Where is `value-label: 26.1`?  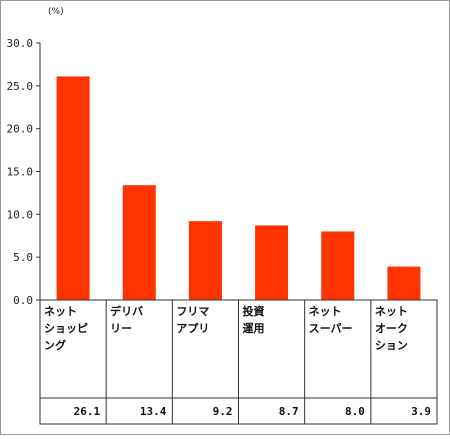
value-label: 26.1 is located at coordinates (87, 411).